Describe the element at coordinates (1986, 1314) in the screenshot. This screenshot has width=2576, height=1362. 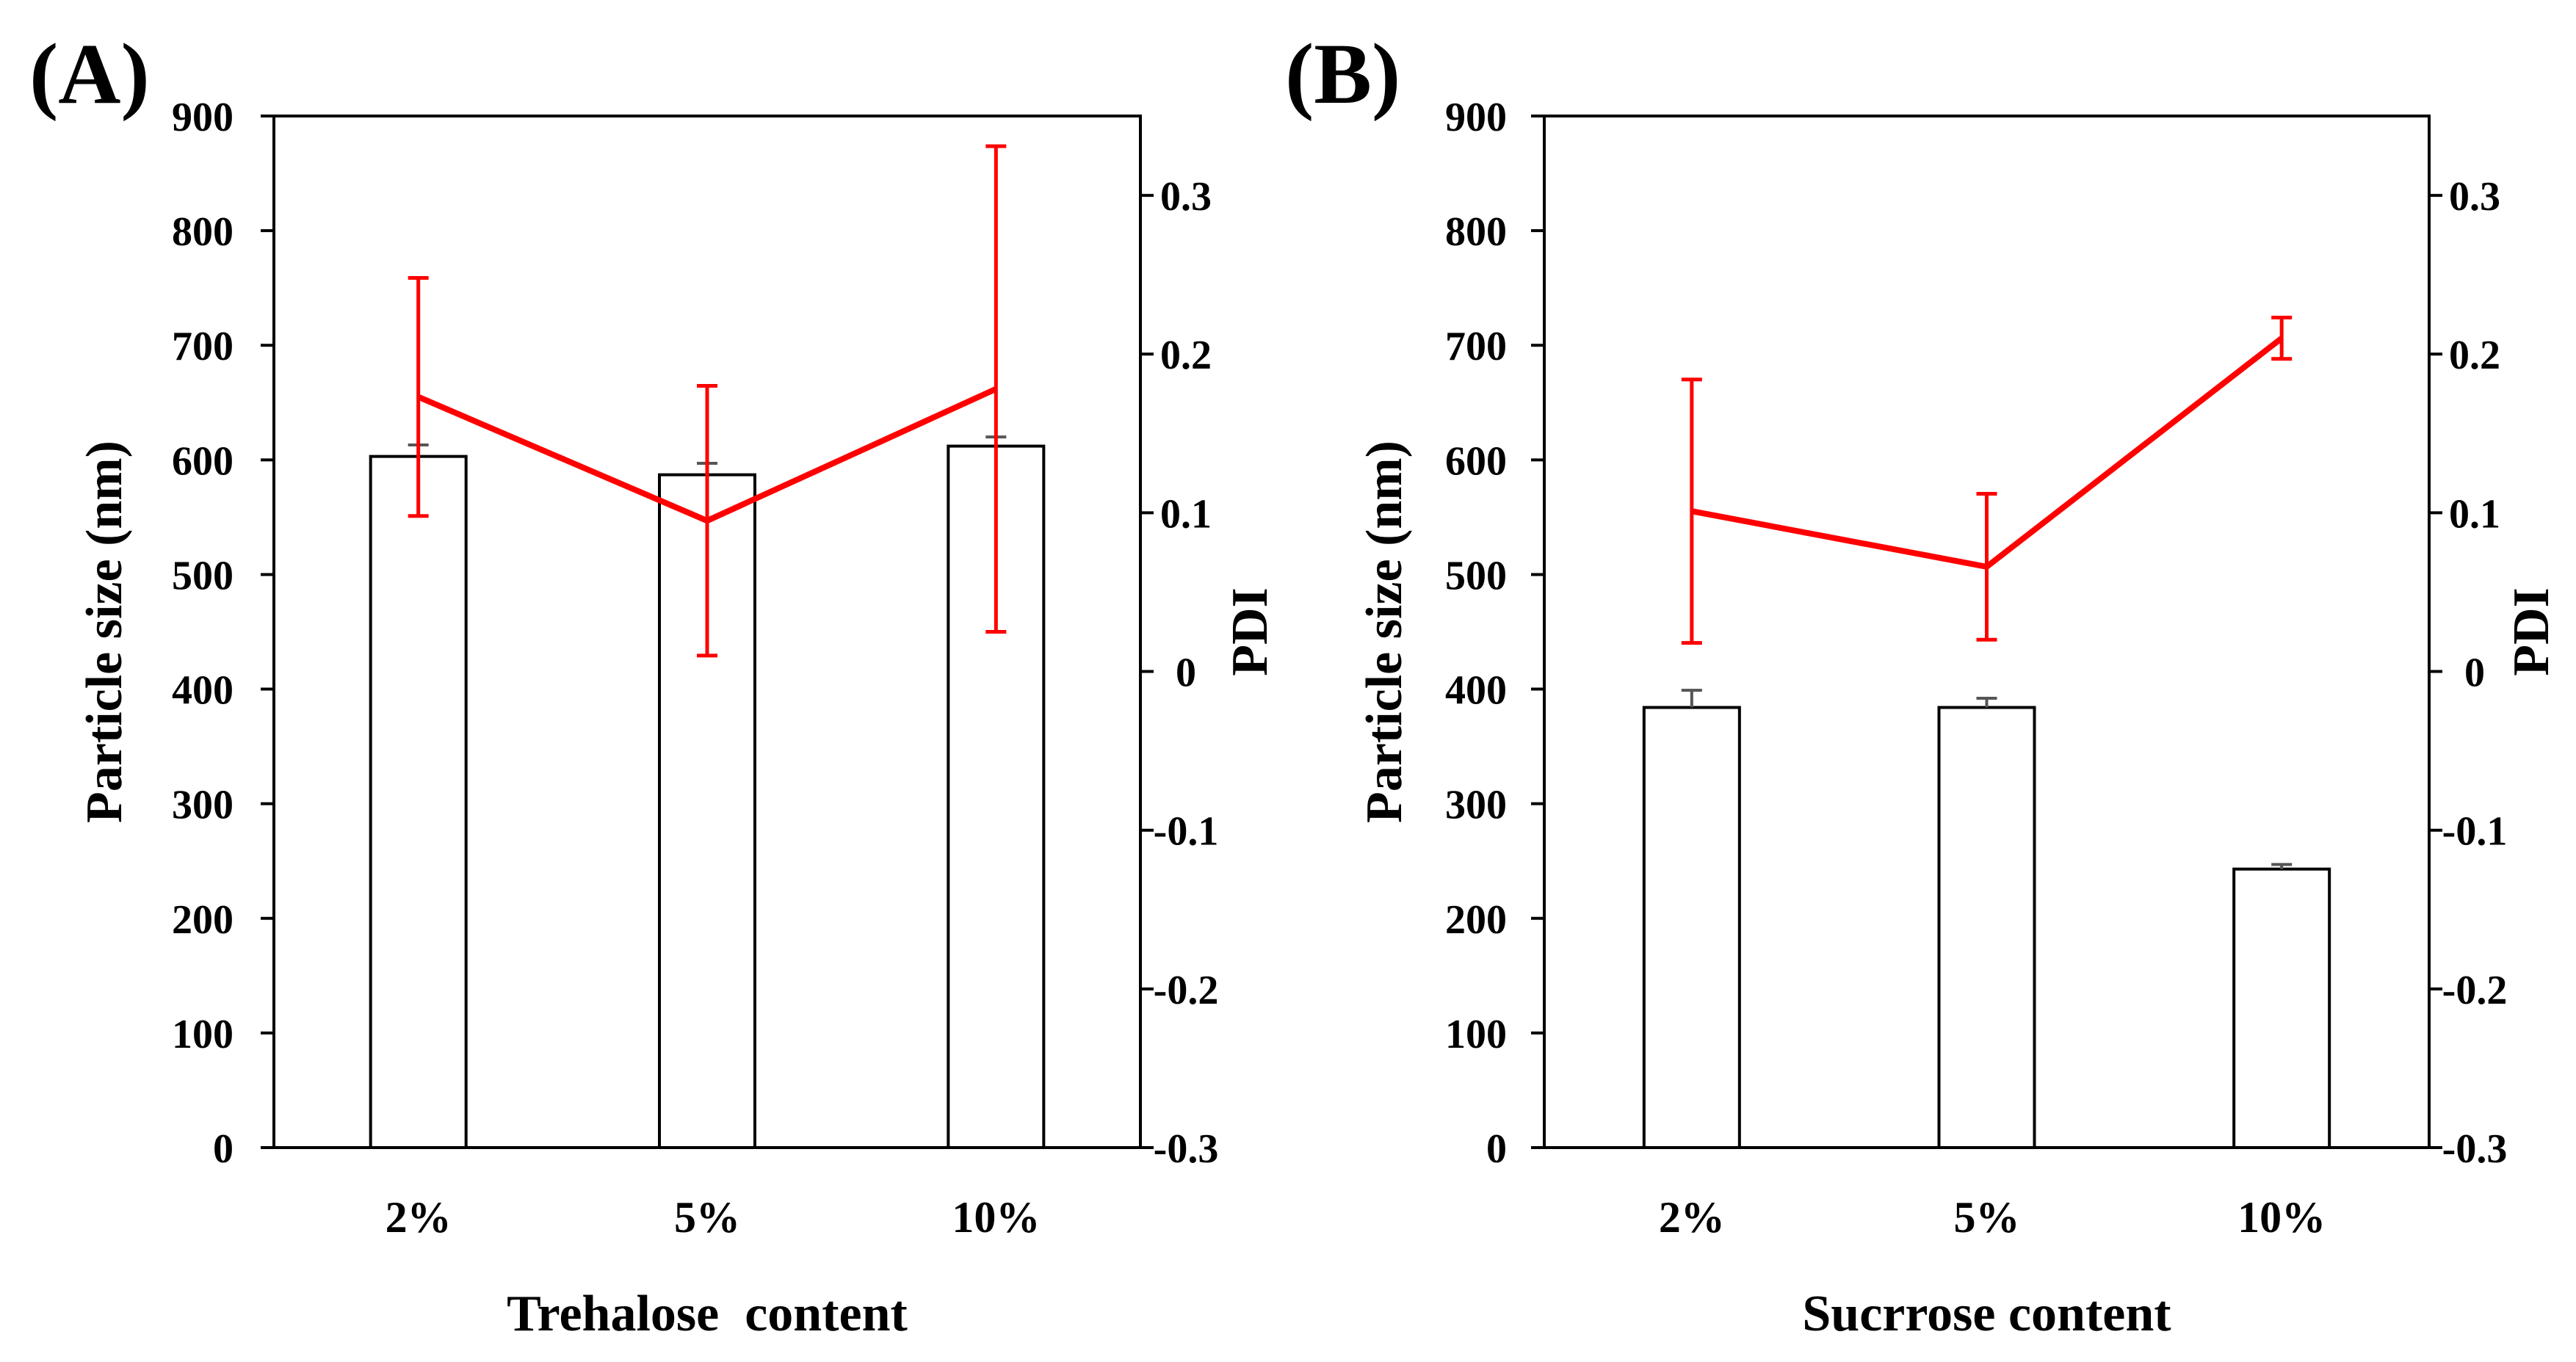
I see `x-axis-label: Sucrrose content` at that location.